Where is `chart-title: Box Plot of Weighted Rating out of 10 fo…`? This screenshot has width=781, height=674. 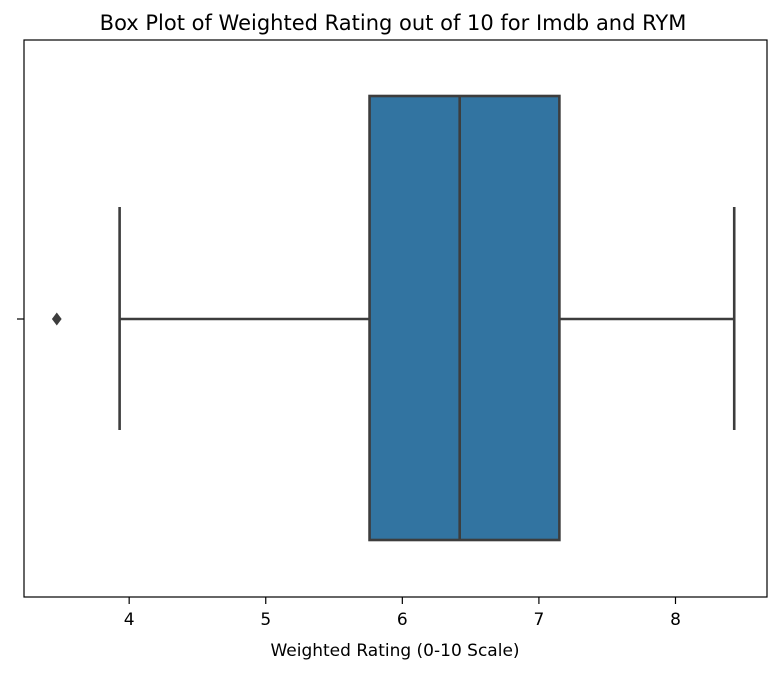 chart-title: Box Plot of Weighted Rating out of 10 fo… is located at coordinates (393, 23).